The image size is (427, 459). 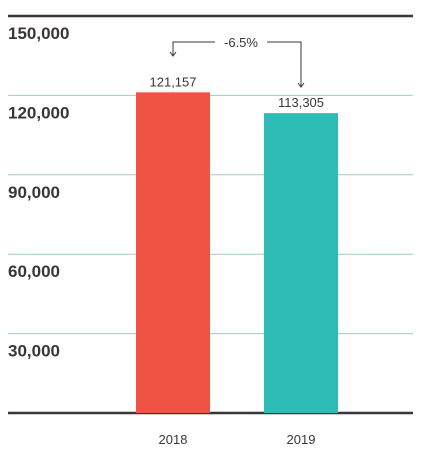 What do you see at coordinates (38, 33) in the screenshot?
I see `y-tick-label: 150,000` at bounding box center [38, 33].